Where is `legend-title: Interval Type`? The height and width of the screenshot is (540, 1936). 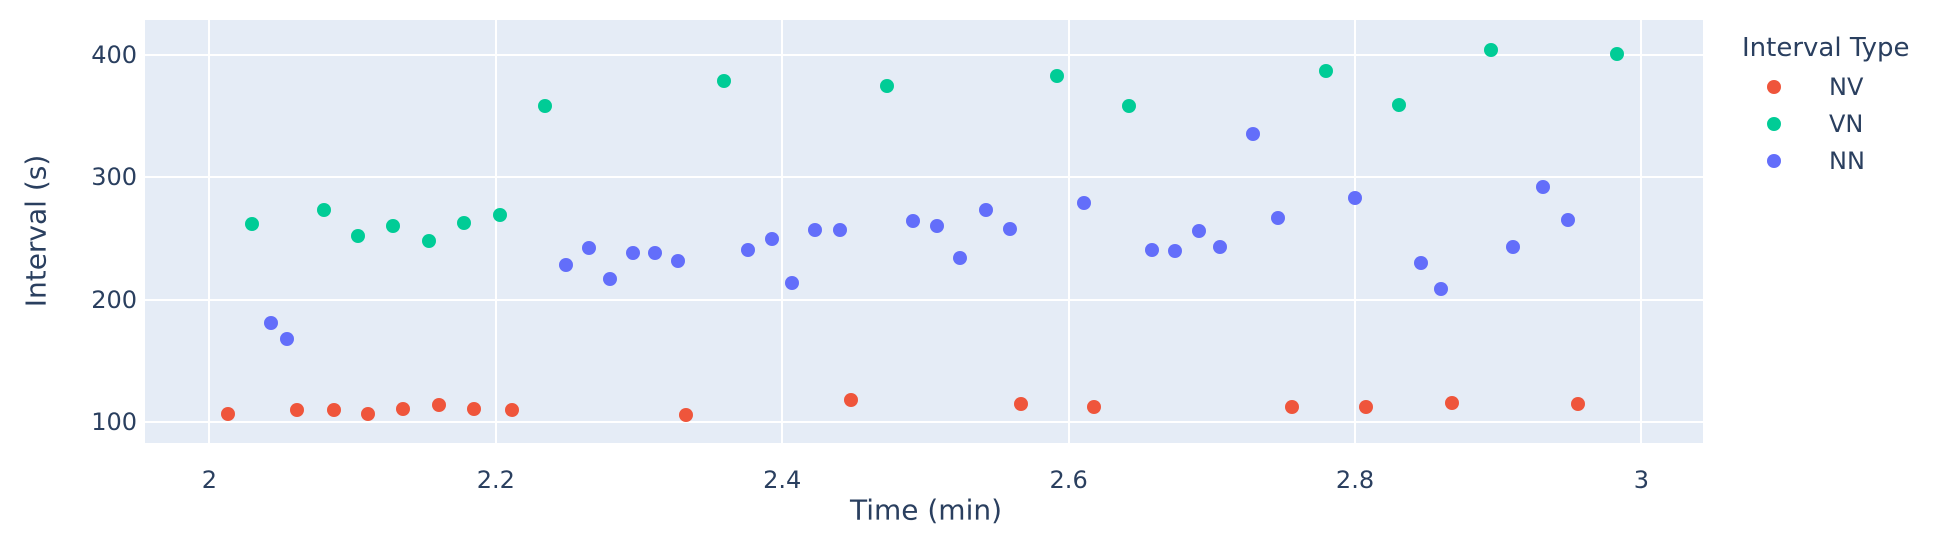 legend-title: Interval Type is located at coordinates (1826, 48).